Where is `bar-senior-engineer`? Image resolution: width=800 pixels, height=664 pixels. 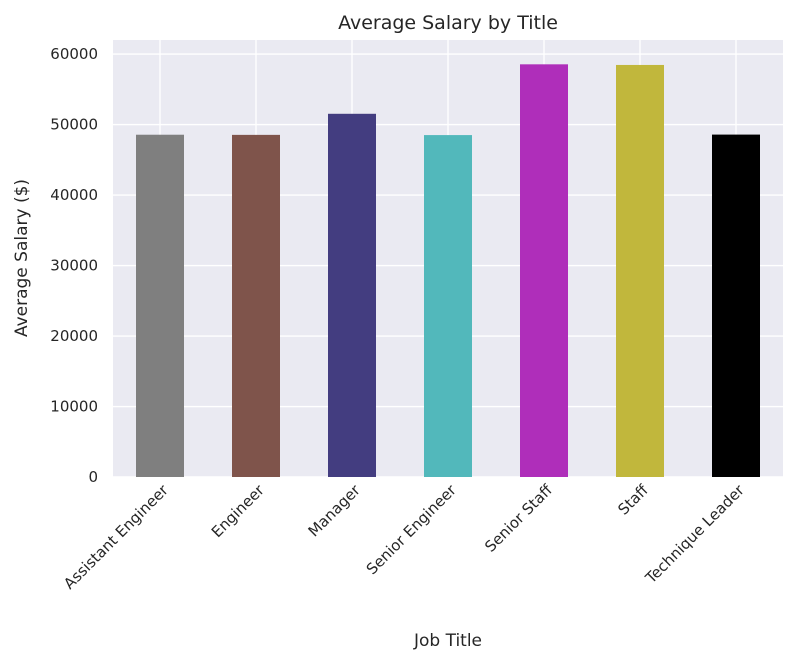 bar-senior-engineer is located at coordinates (448, 306).